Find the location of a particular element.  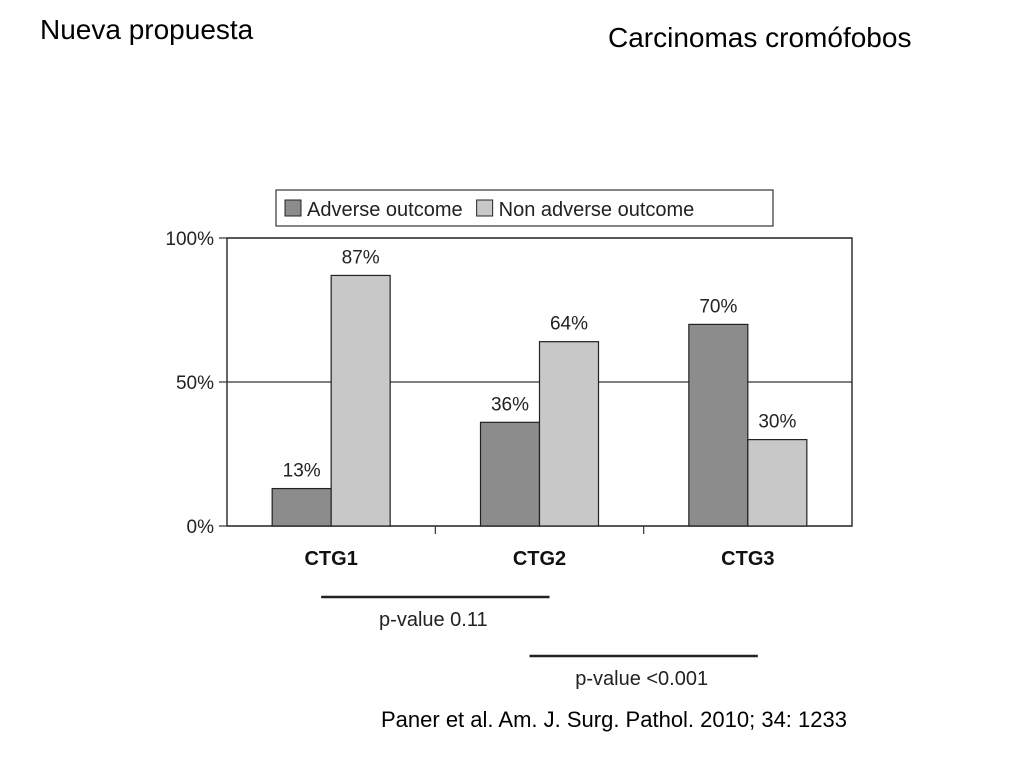

y-tick-label: 50% is located at coordinates (195, 383).